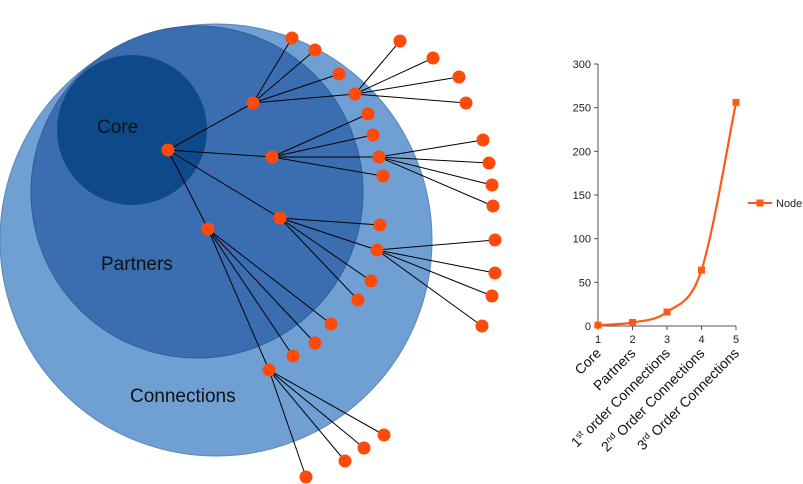 This screenshot has width=803, height=484. What do you see at coordinates (117, 127) in the screenshot?
I see `core-label: Core` at bounding box center [117, 127].